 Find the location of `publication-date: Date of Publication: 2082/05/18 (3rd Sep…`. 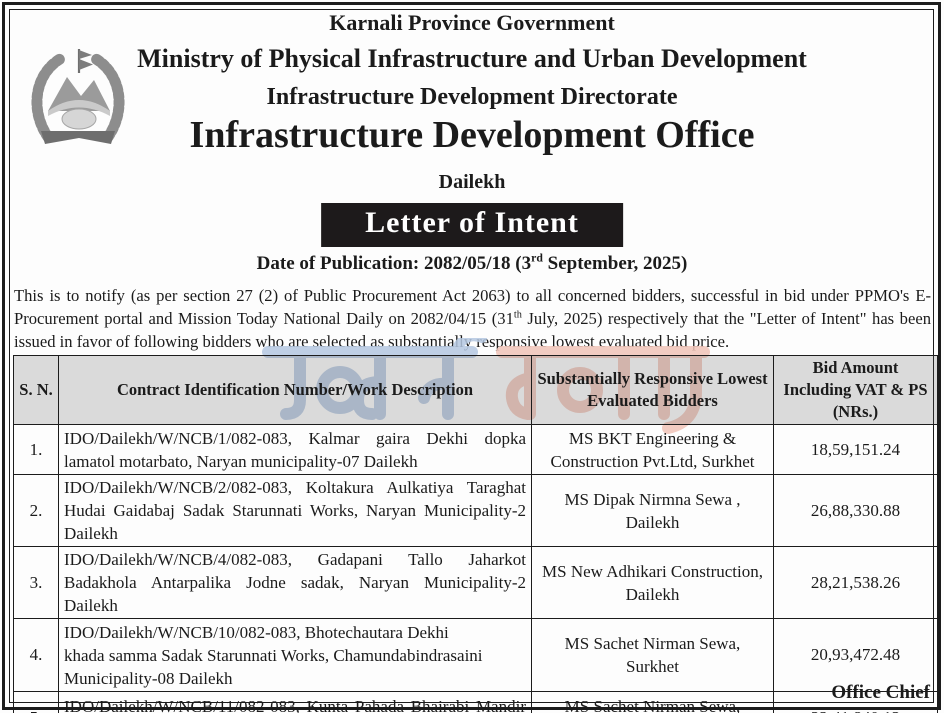

publication-date: Date of Publication: 2082/05/18 (3rd Sep… is located at coordinates (472, 263).